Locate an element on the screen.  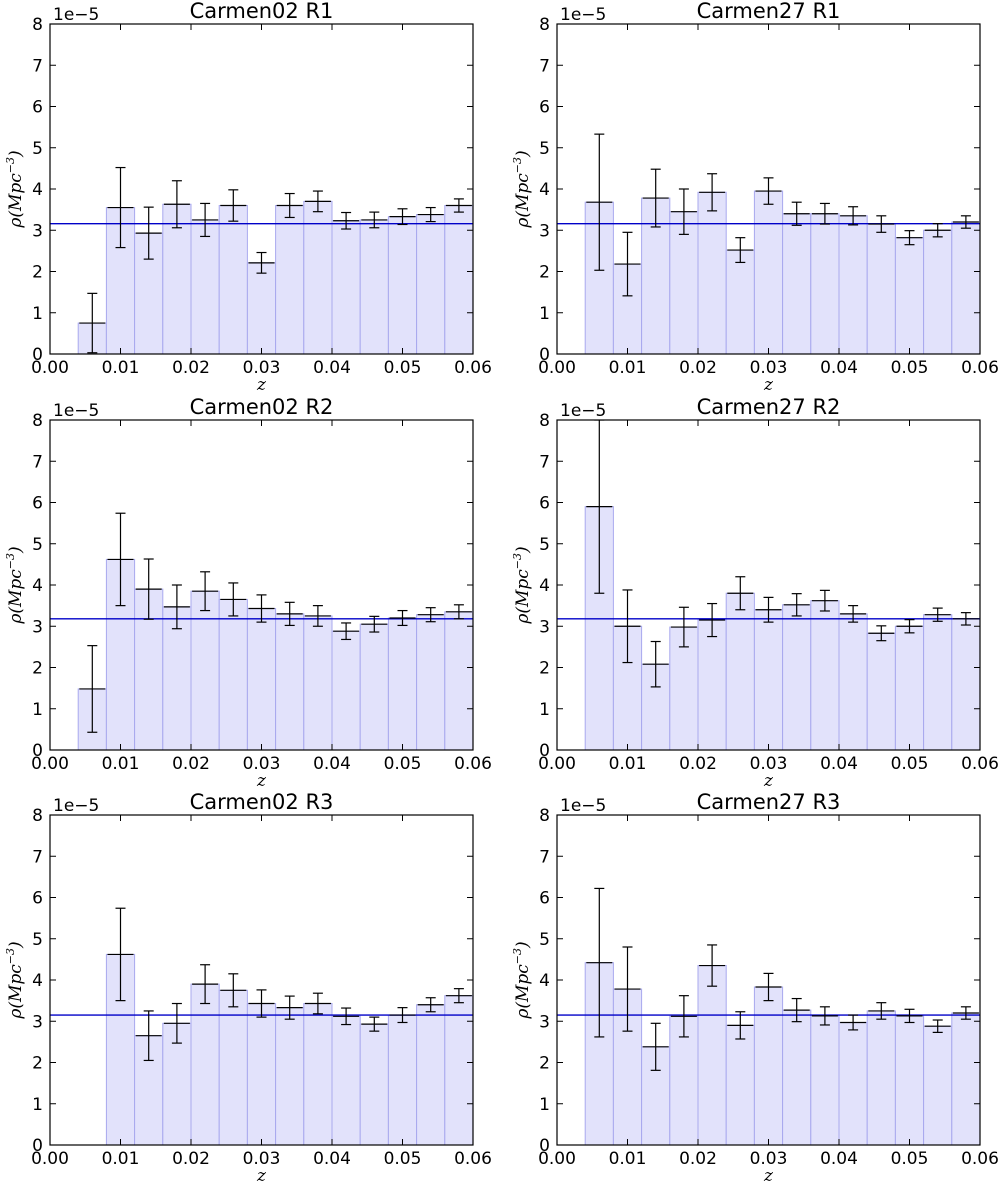
panel-title: Carmen27 R1 is located at coordinates (769, 11).